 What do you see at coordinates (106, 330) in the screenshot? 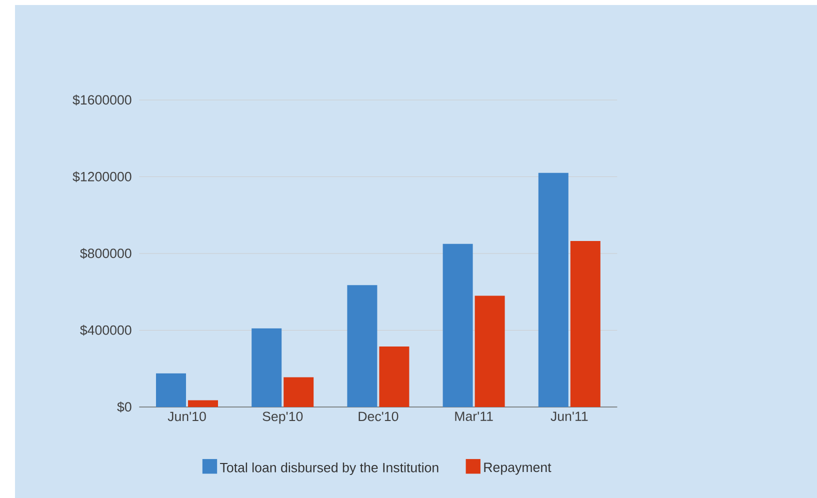
I see `y-tick-label: $400000` at bounding box center [106, 330].